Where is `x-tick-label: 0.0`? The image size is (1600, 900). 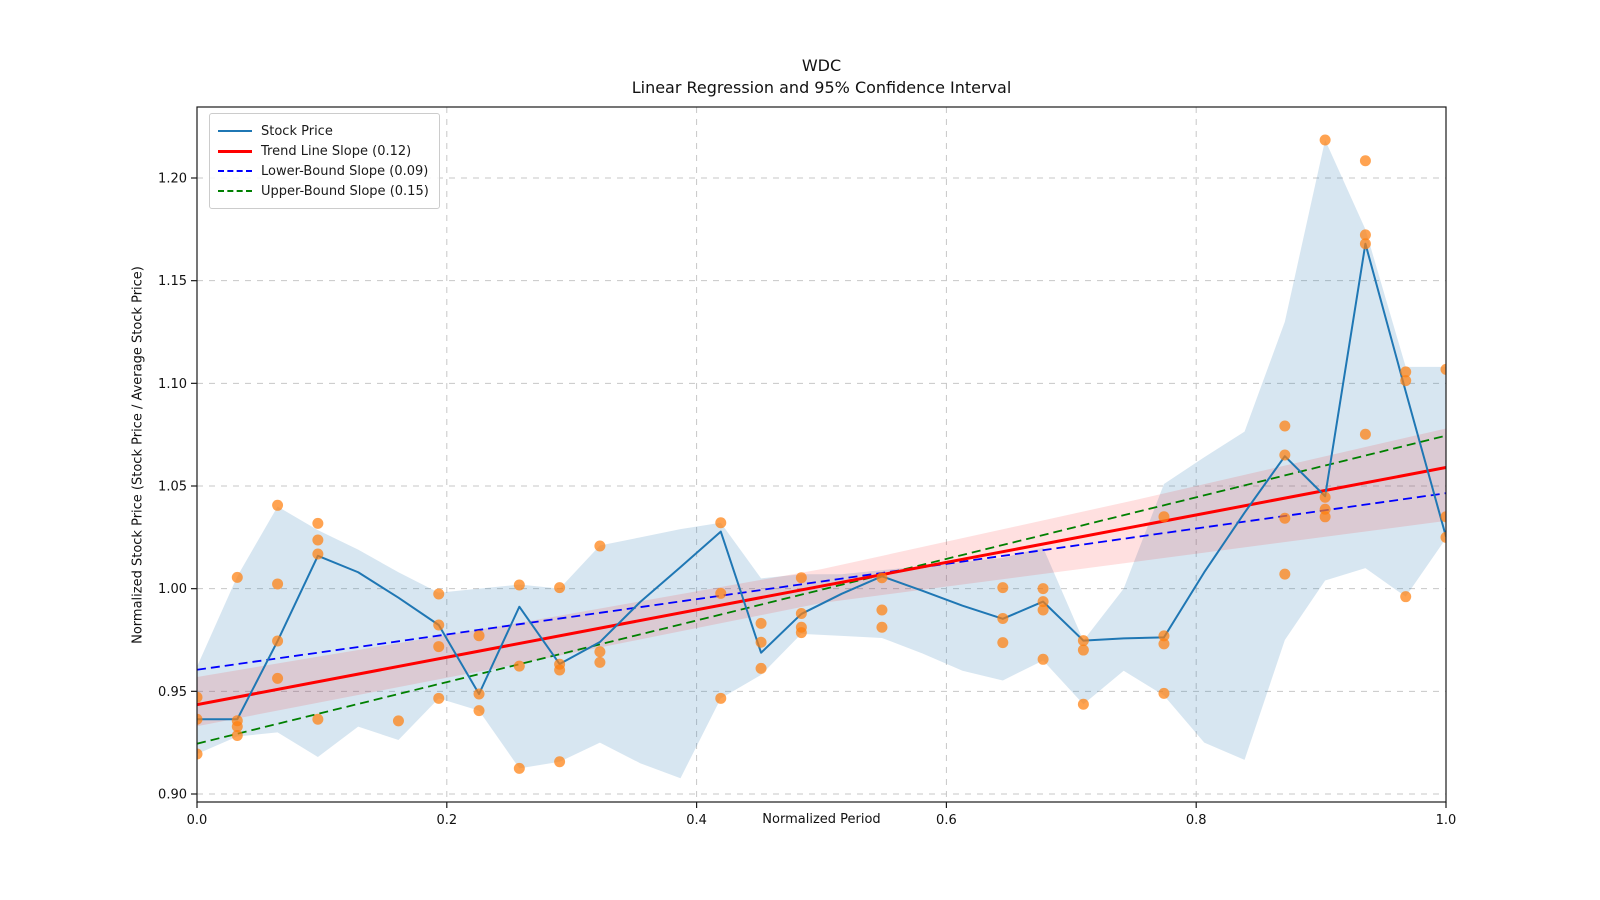
x-tick-label: 0.0 is located at coordinates (197, 820).